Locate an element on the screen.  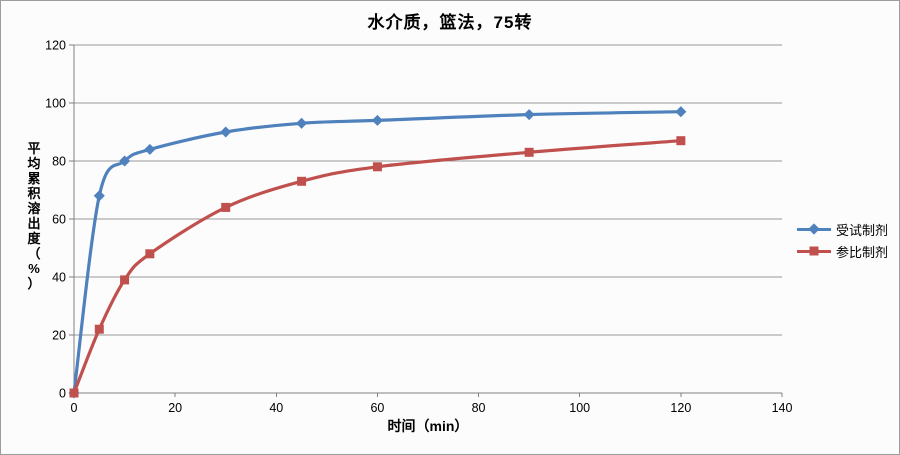
chart-title: 水介质，篮法，75转 is located at coordinates (450, 22).